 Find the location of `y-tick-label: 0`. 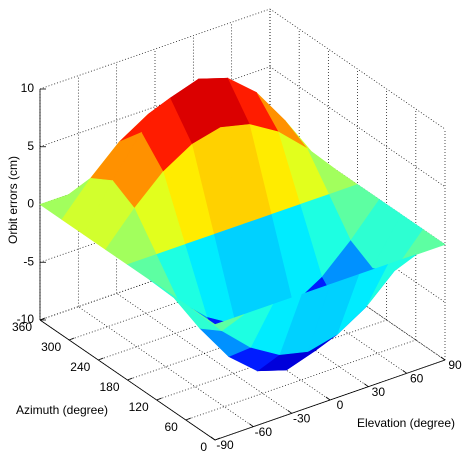

y-tick-label: 0 is located at coordinates (340, 405).